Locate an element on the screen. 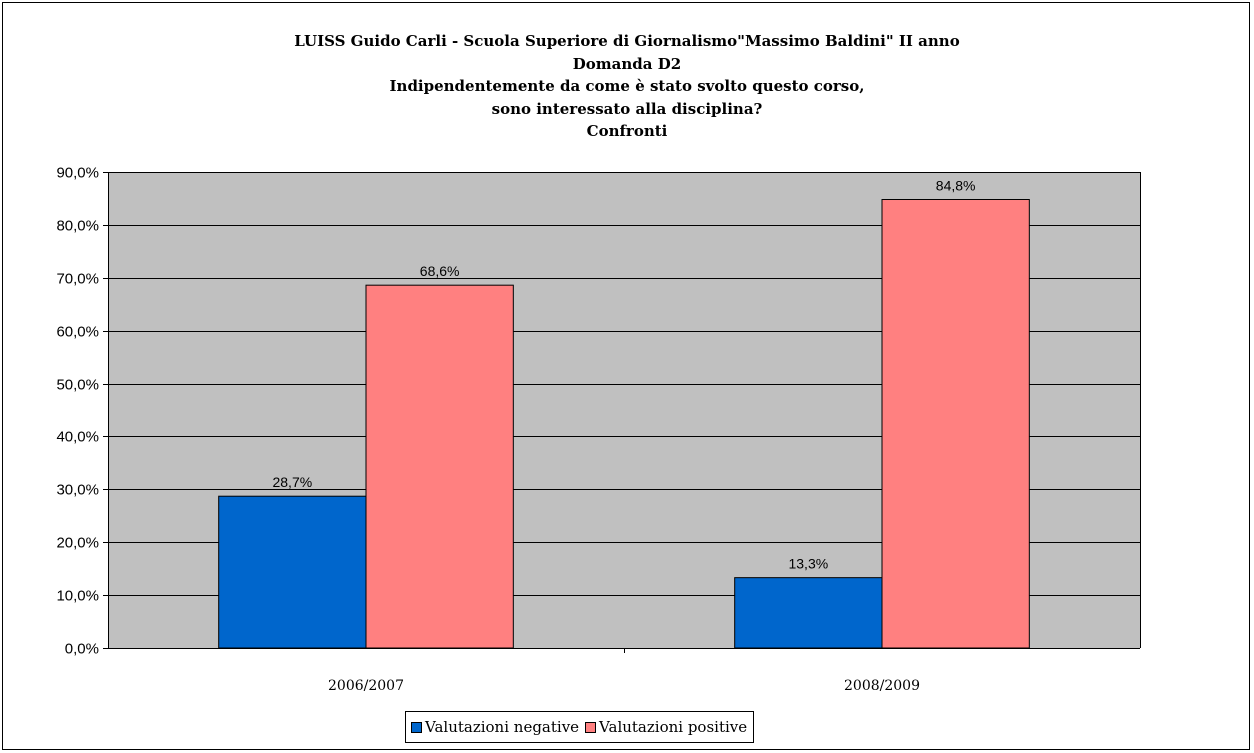  y-tick-label-6: 60,0% is located at coordinates (77, 332).